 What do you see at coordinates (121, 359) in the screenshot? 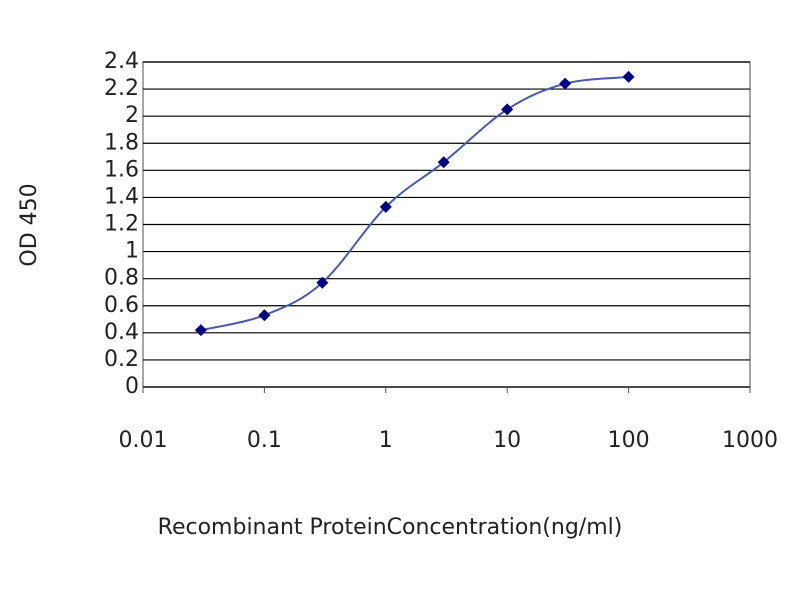
I see `y-tick-label: 0.2` at bounding box center [121, 359].